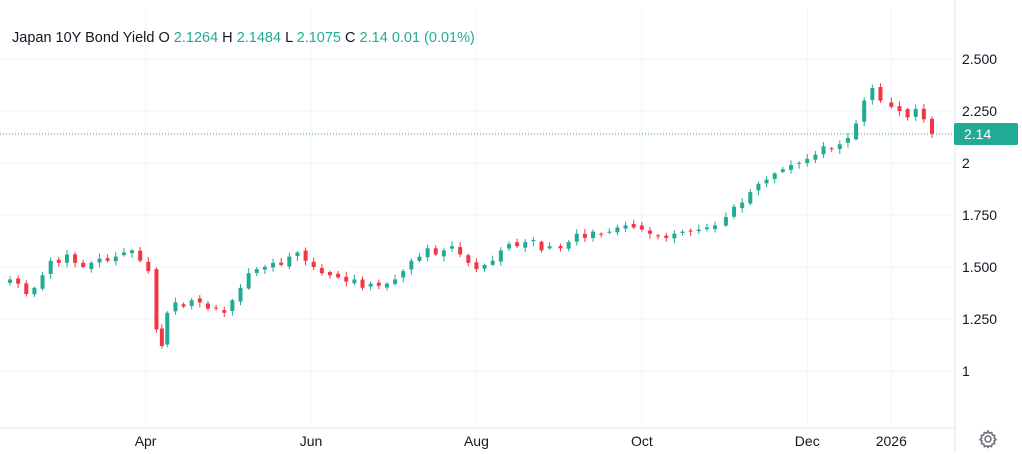 The image size is (1022, 454). What do you see at coordinates (227, 38) in the screenshot?
I see `legend-high-label: H` at bounding box center [227, 38].